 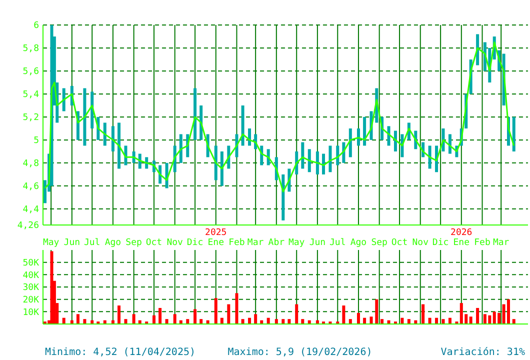 I want to click on y-tick-label: 4,8, so click(x=30, y=164).